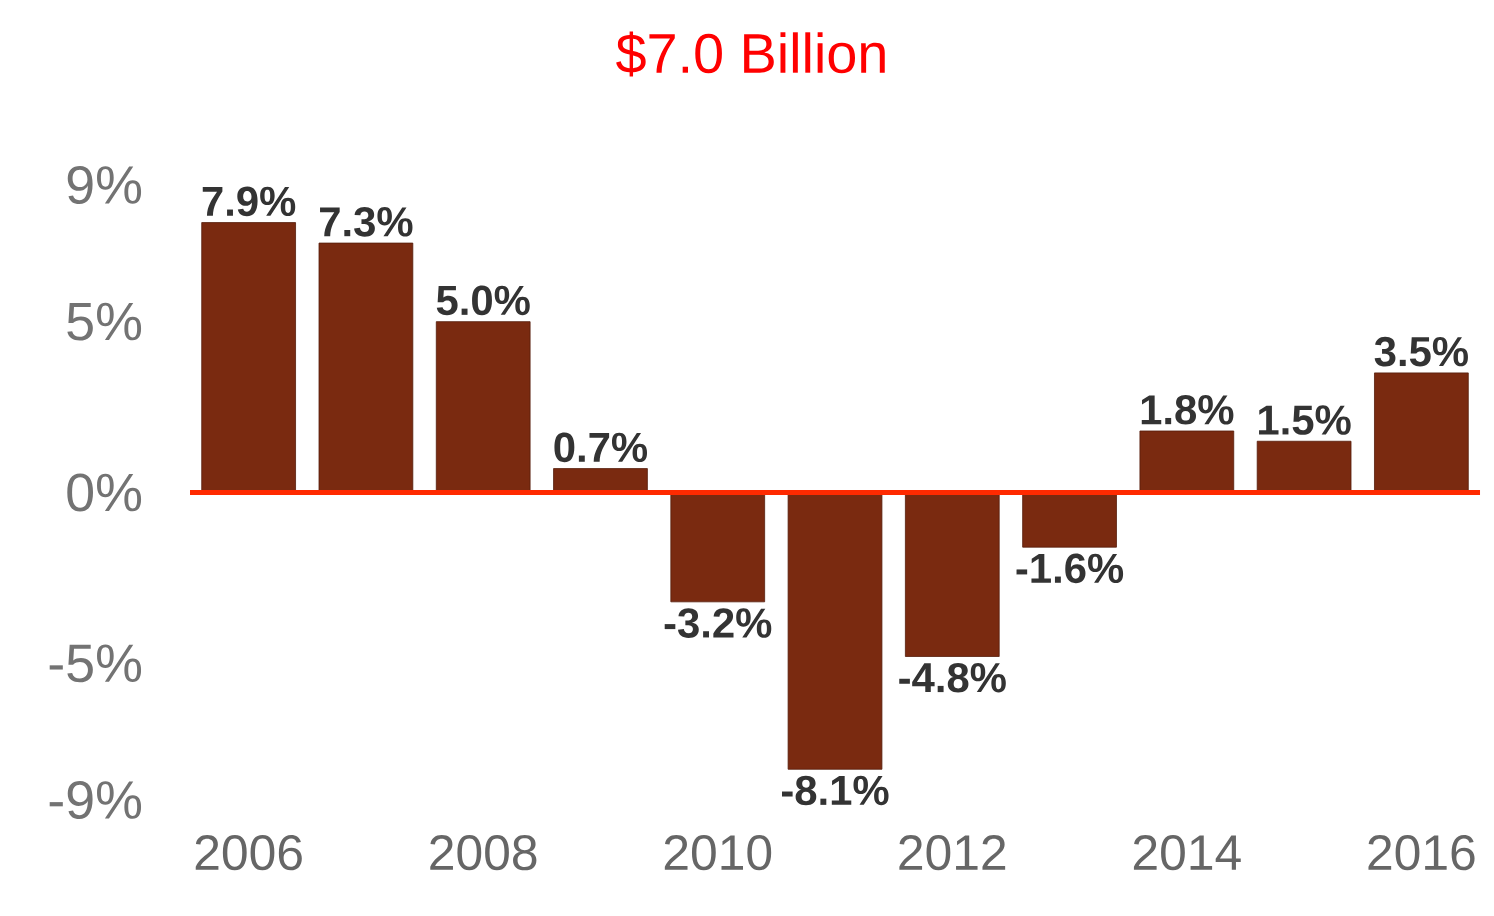 Image resolution: width=1494 pixels, height=916 pixels. Describe the element at coordinates (718, 853) in the screenshot. I see `x-tick-label: 2010` at that location.